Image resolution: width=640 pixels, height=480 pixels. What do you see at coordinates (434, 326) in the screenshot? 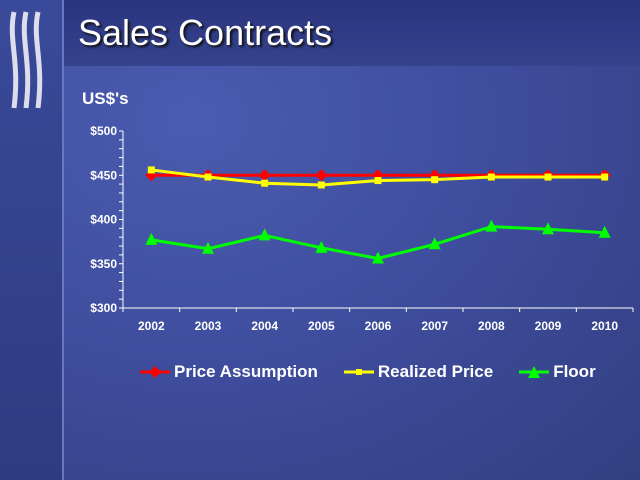
I see `x-tick-label: 2007` at bounding box center [434, 326].